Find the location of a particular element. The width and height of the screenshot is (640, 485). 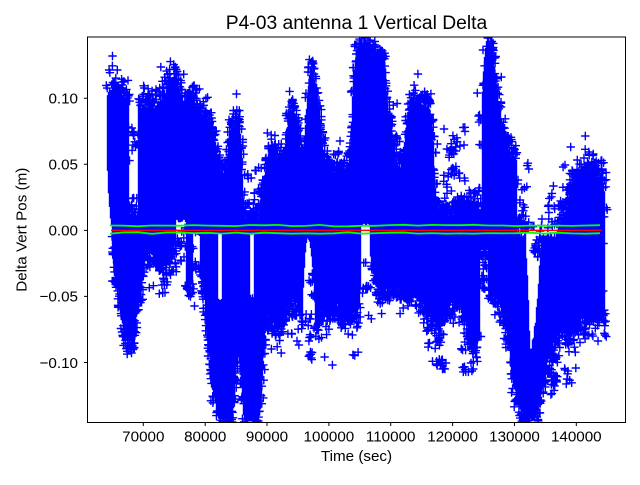

svg-text: 0.05 is located at coordinates (63, 165).